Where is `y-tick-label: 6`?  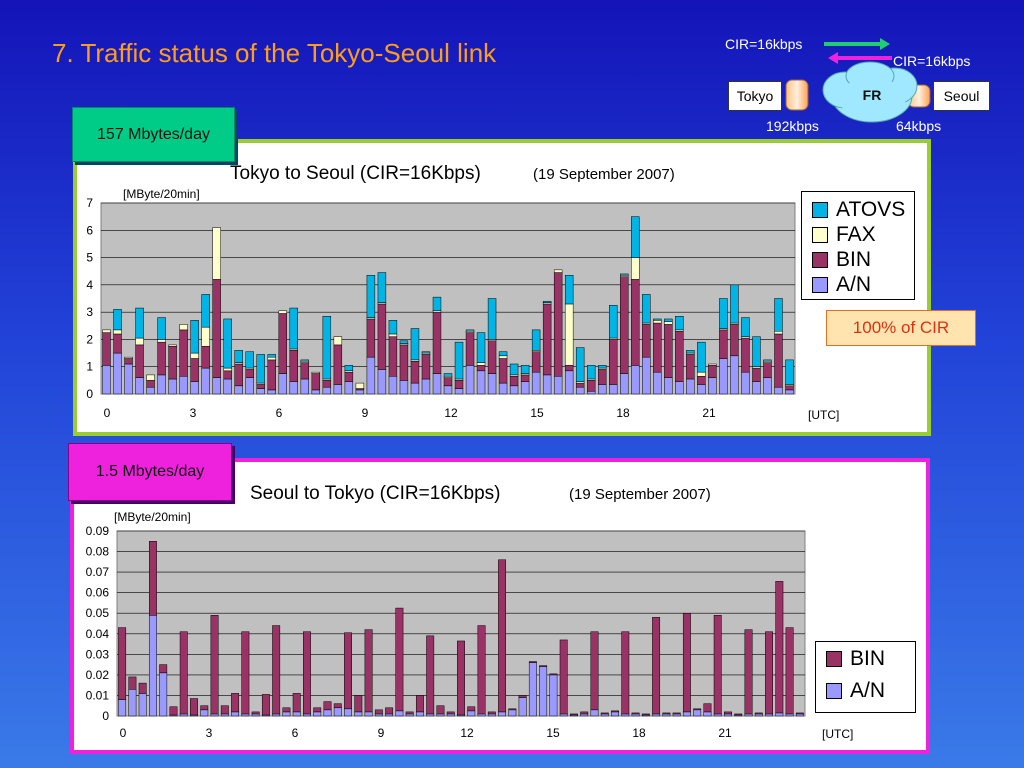 y-tick-label: 6 is located at coordinates (89, 230).